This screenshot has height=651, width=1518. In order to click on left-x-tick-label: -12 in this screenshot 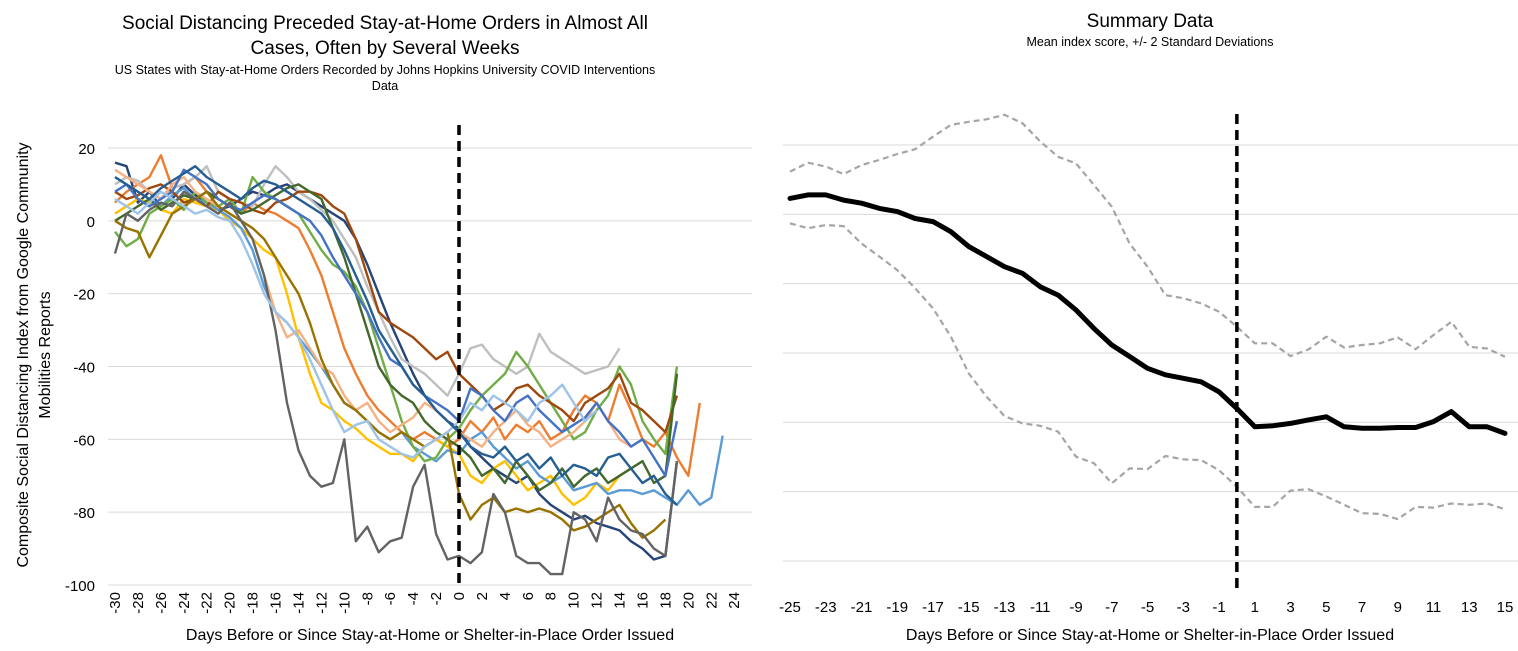, I will do `click(321, 603)`.